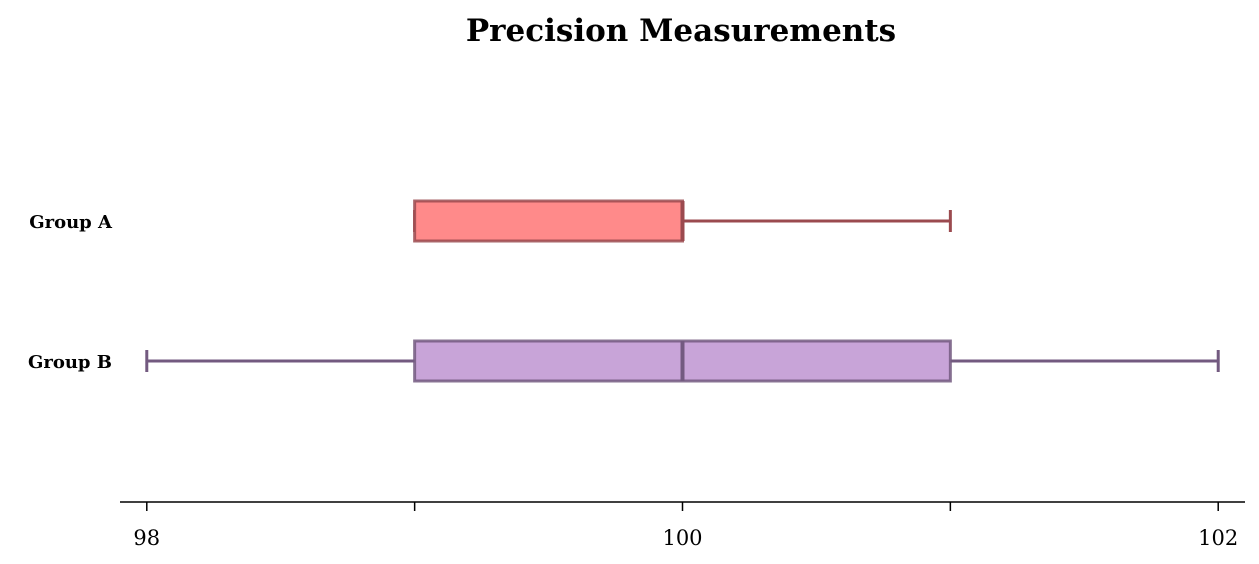 The width and height of the screenshot is (1259, 564). I want to click on box-group-a: Group A, so click(490, 221).